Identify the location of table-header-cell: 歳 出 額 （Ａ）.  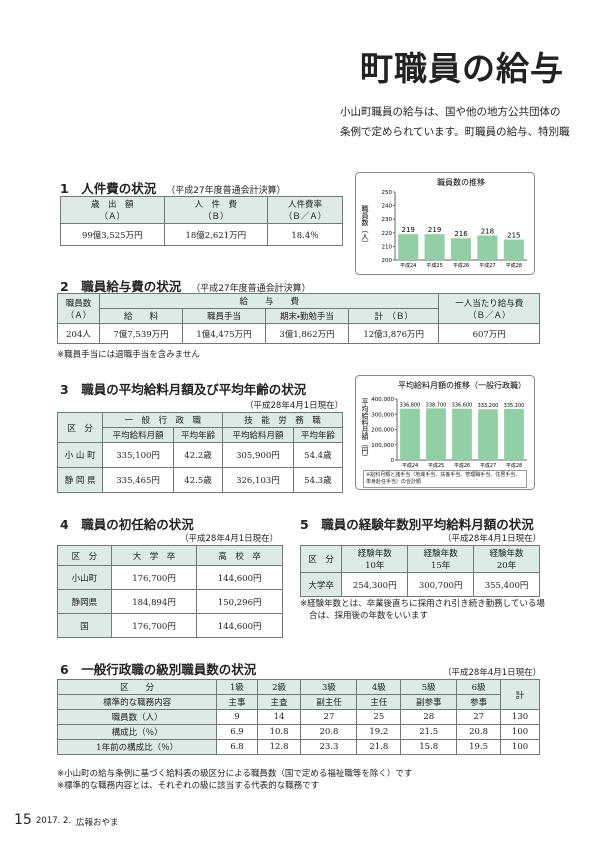
(112, 210).